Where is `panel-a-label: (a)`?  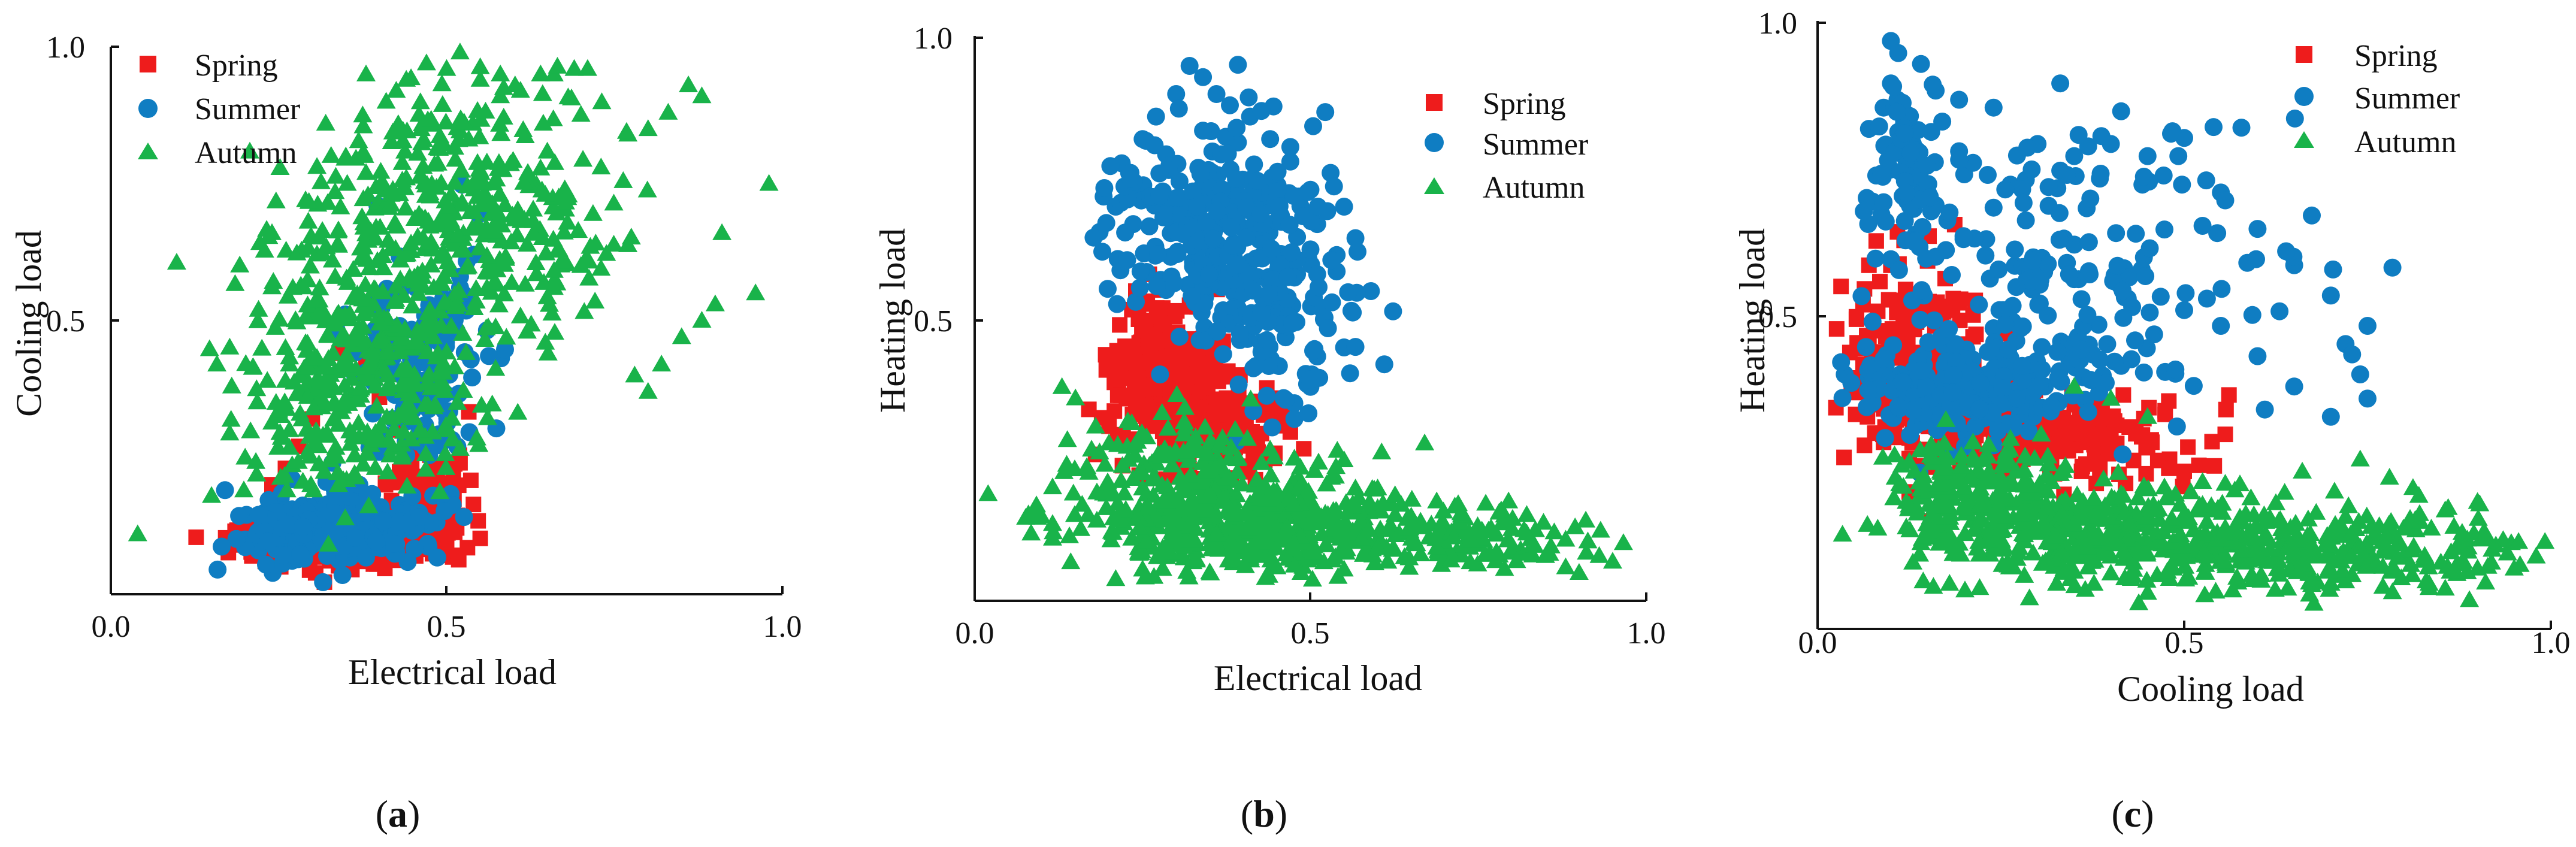
panel-a-label: (a) is located at coordinates (398, 813).